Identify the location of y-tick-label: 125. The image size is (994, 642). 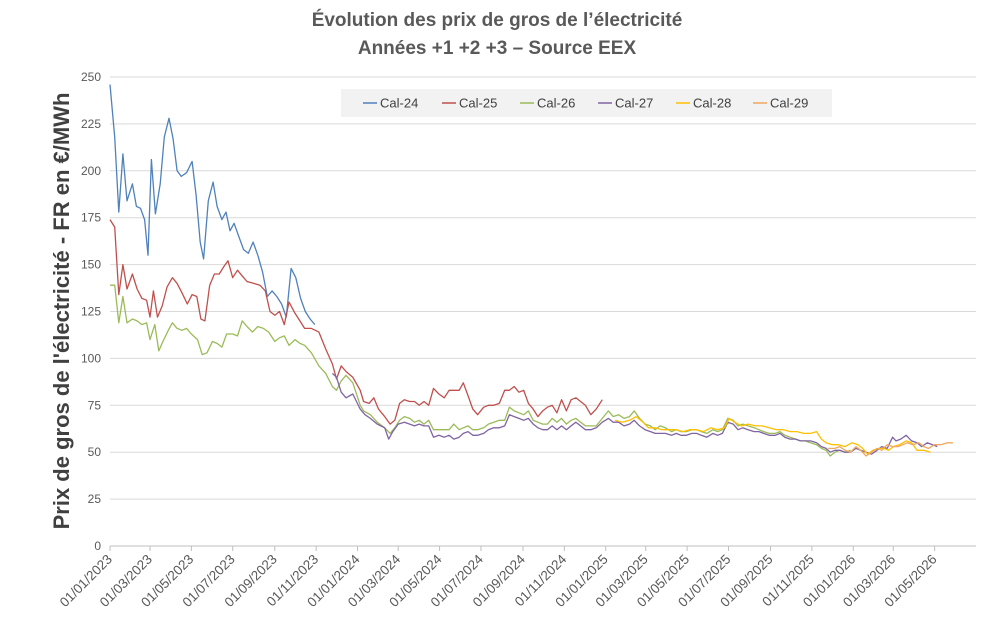
(91, 312).